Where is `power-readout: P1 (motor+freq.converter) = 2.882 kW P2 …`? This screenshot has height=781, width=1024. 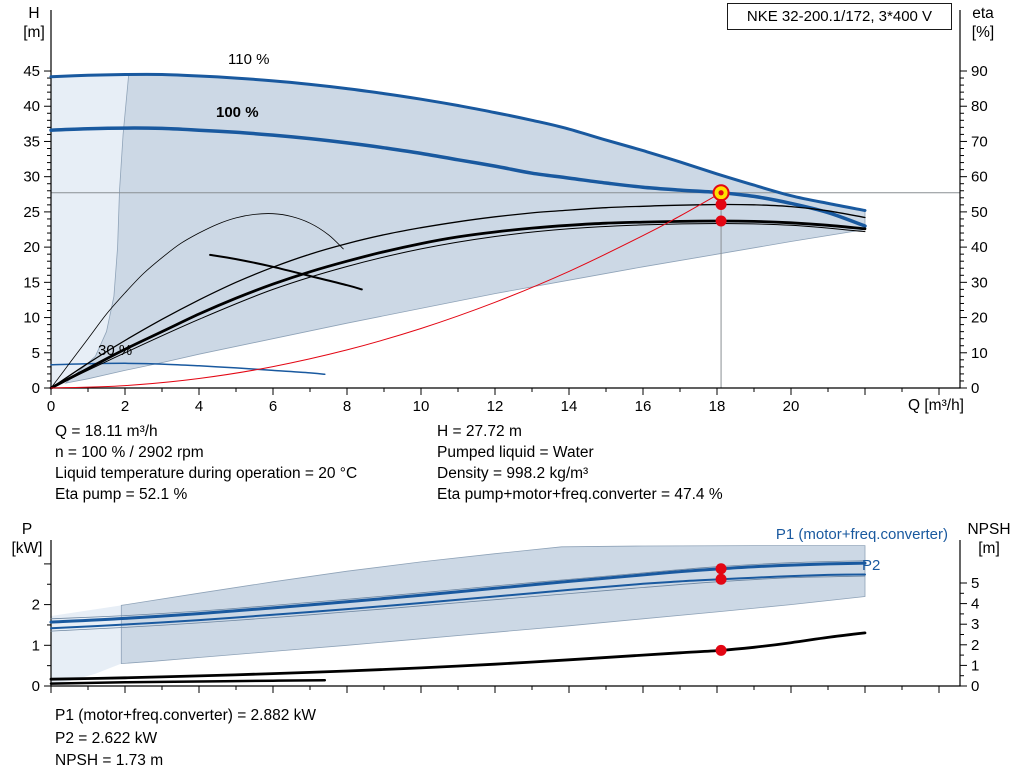 power-readout: P1 (motor+freq.converter) = 2.882 kW P2 … is located at coordinates (185, 739).